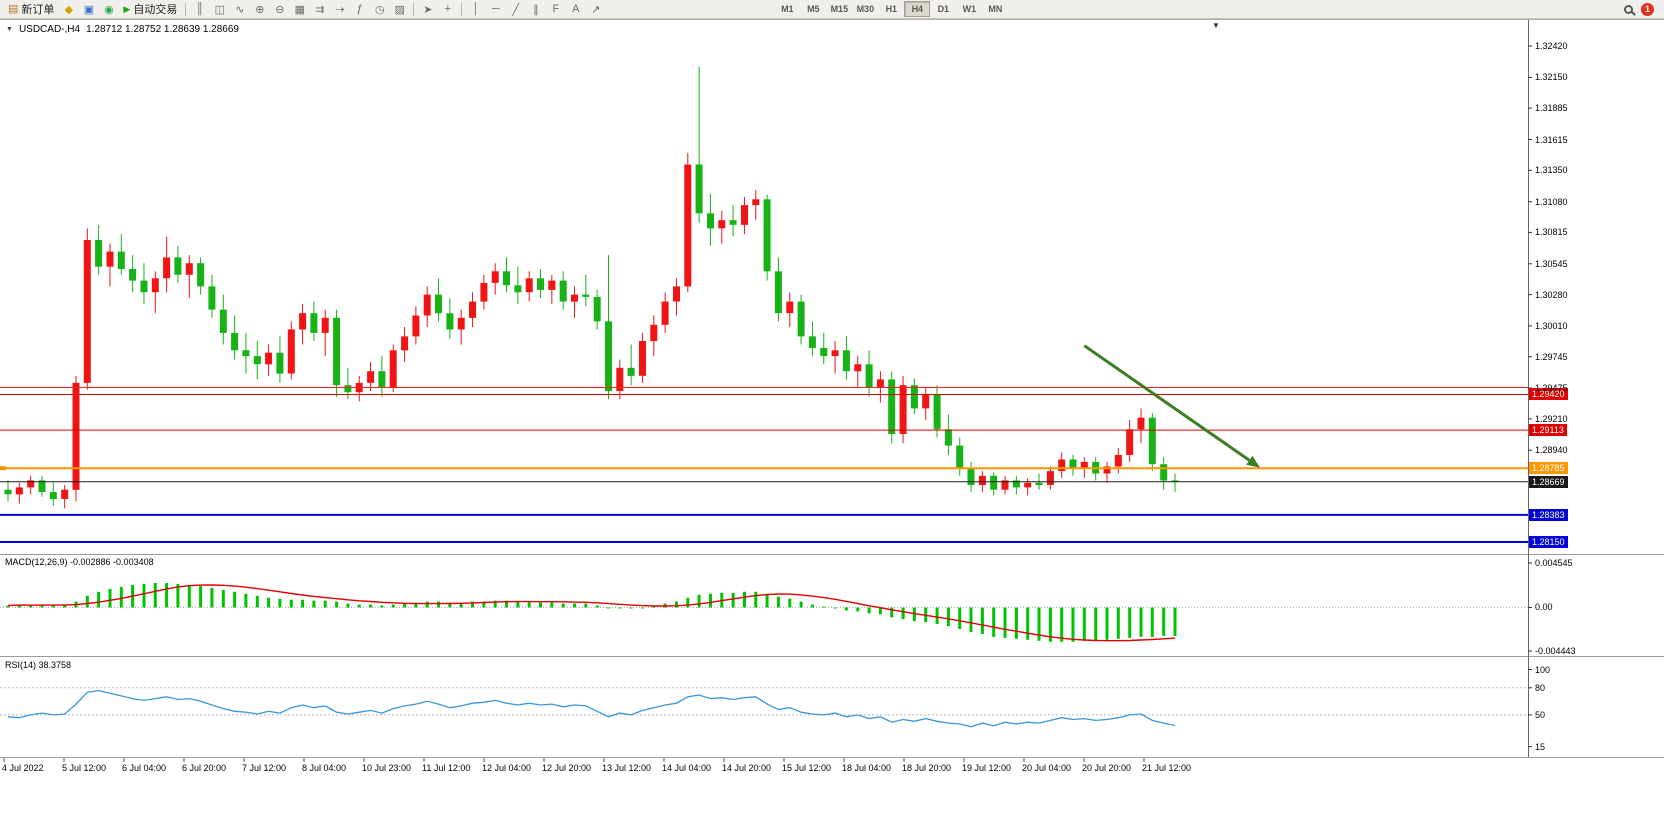 The height and width of the screenshot is (830, 1664). Describe the element at coordinates (1628, 9) in the screenshot. I see `search-icon` at that location.